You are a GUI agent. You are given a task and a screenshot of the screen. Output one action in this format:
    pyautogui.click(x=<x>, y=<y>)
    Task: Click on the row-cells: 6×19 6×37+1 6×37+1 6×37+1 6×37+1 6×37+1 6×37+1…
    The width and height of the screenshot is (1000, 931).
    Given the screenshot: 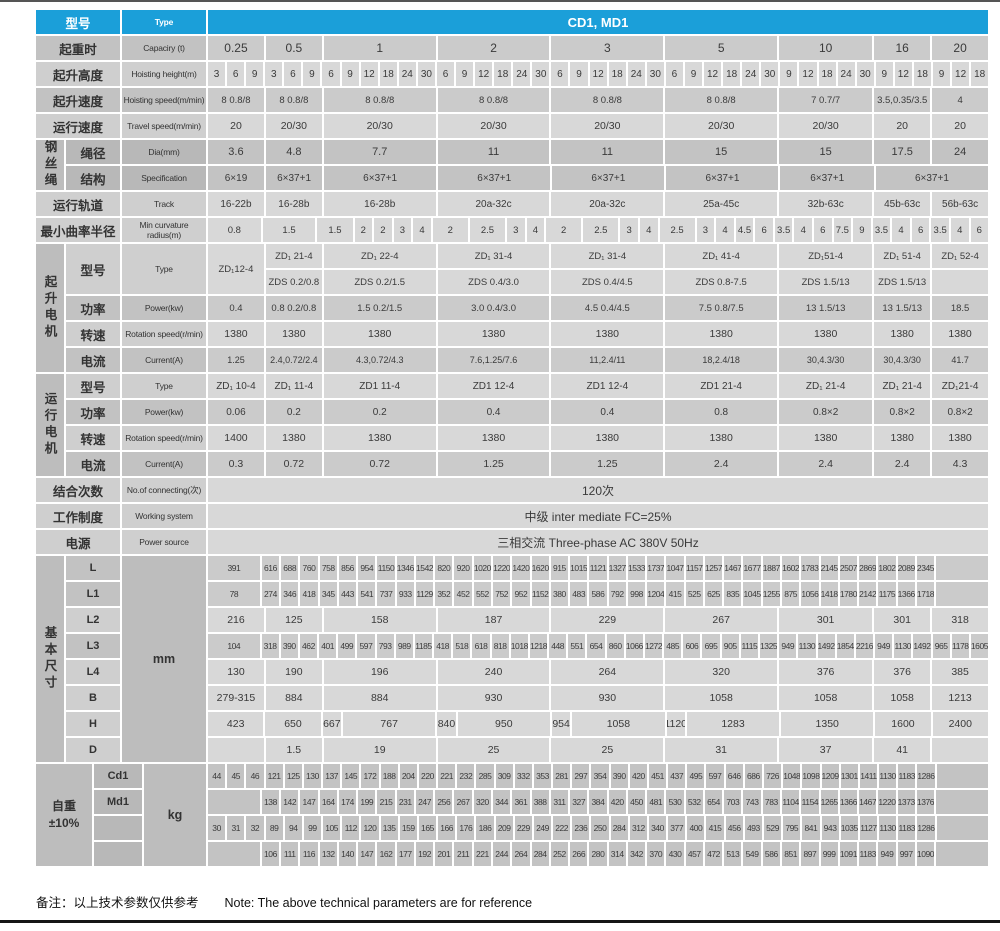 What is the action you would take?
    pyautogui.click(x=598, y=178)
    